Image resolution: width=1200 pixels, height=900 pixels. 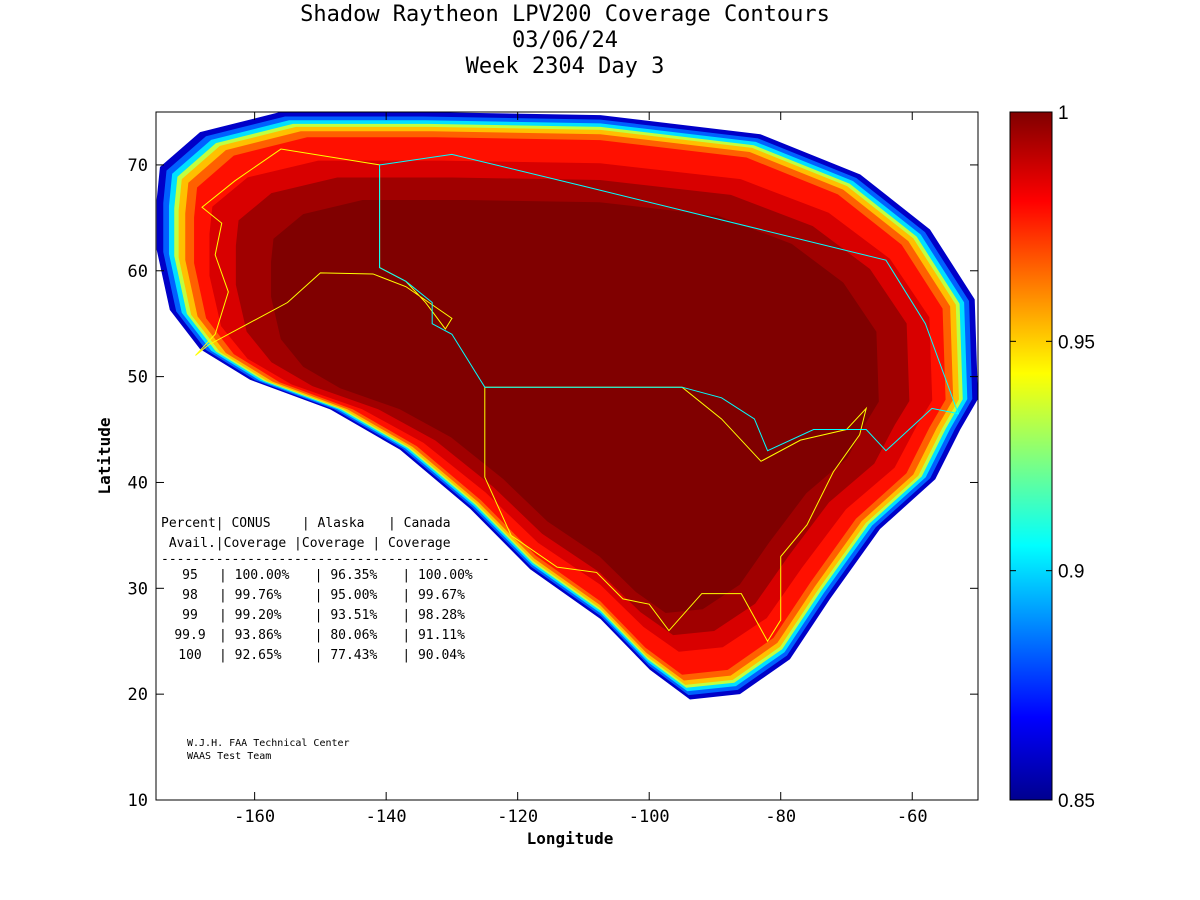 I want to click on table-cell-canada: 98.28%, so click(x=441, y=615).